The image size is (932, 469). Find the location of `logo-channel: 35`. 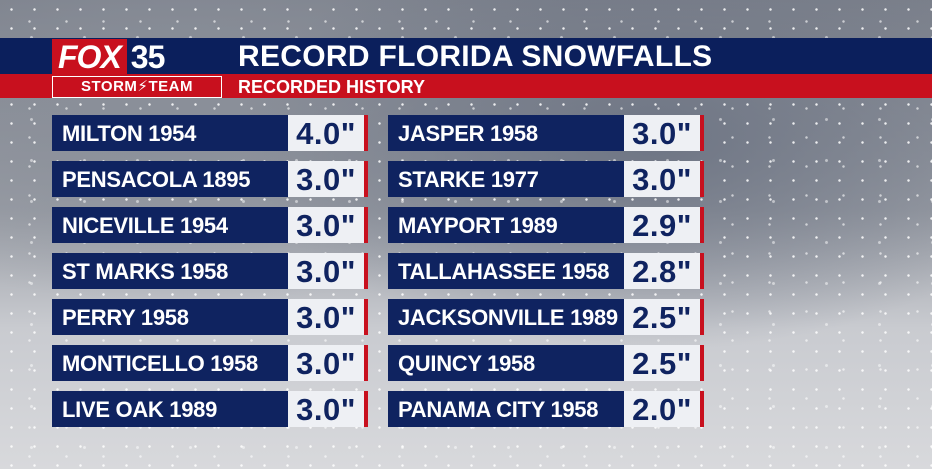

logo-channel: 35 is located at coordinates (148, 57).